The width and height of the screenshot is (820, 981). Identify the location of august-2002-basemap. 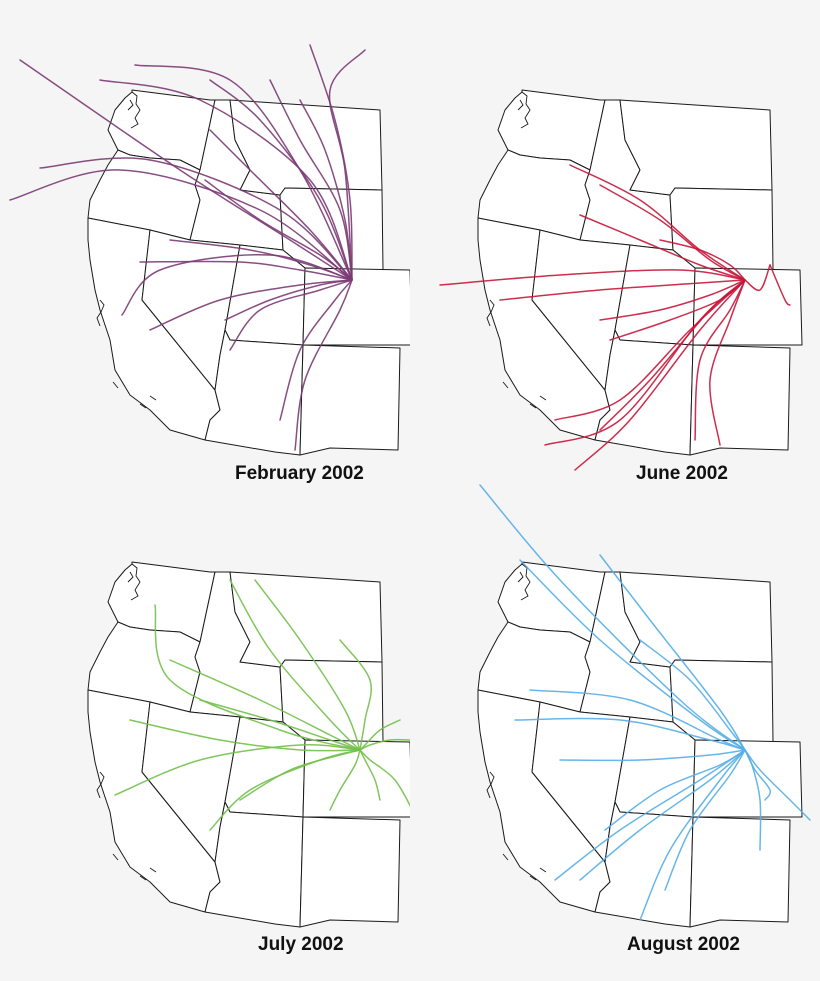
(640, 744).